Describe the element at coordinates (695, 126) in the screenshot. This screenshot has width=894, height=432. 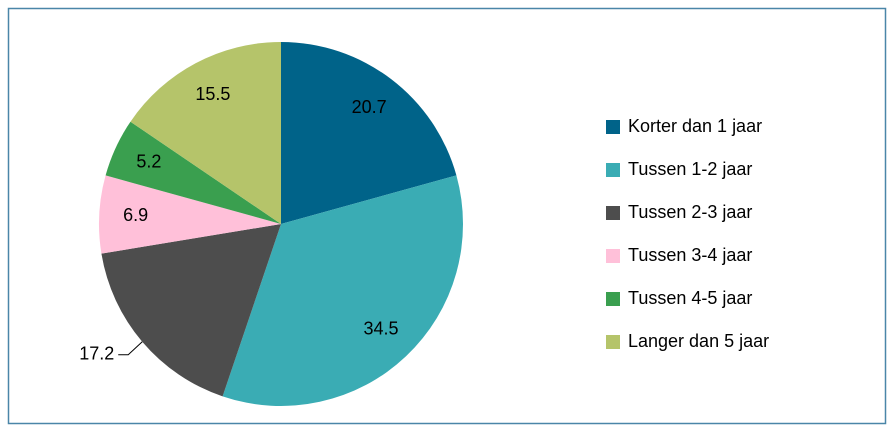
I see `legend-label: Korter dan 1 jaar` at that location.